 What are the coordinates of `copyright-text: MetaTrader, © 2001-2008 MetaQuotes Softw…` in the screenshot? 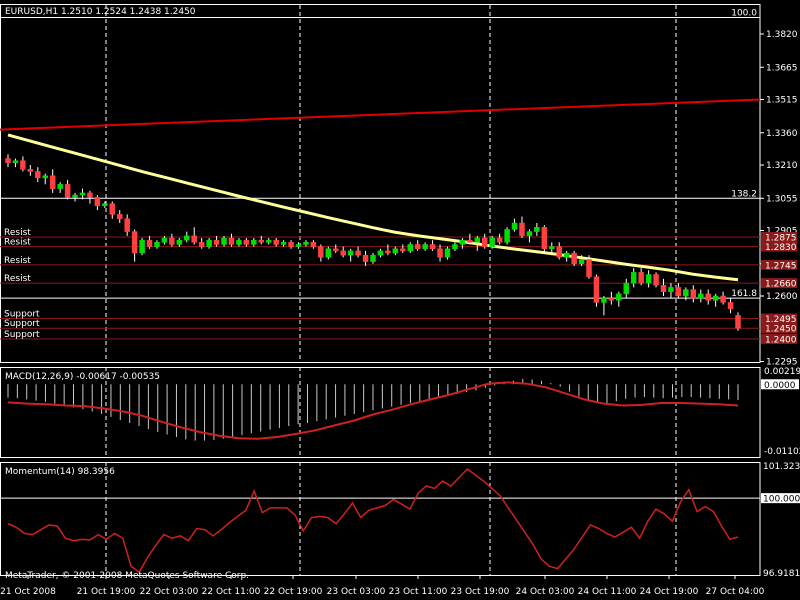 It's located at (127, 576).